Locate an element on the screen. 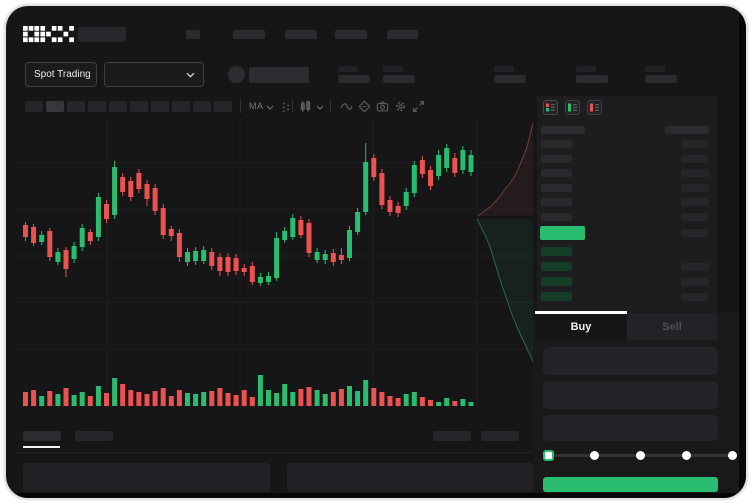  book-asks-icon is located at coordinates (594, 107).